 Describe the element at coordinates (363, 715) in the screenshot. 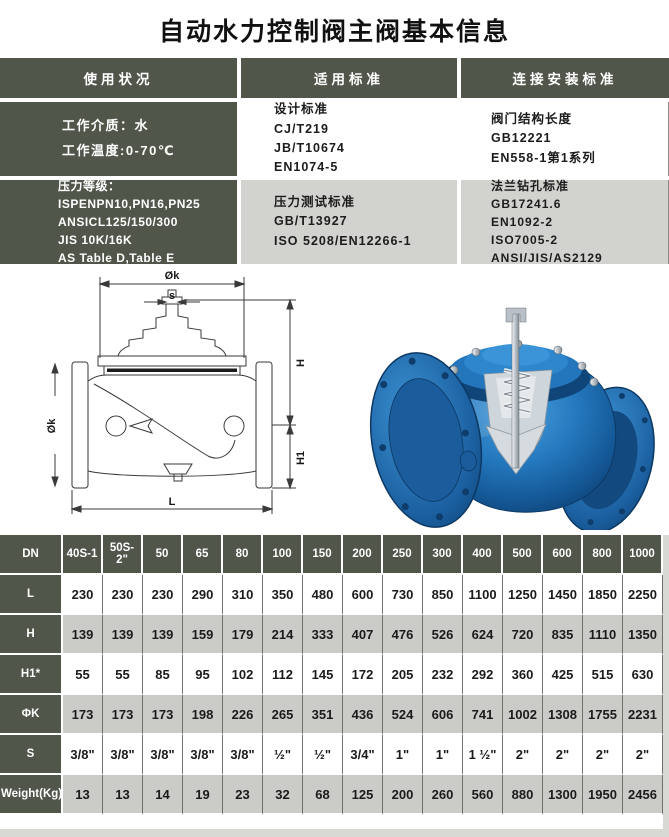

I see `spec-cell: 436` at that location.